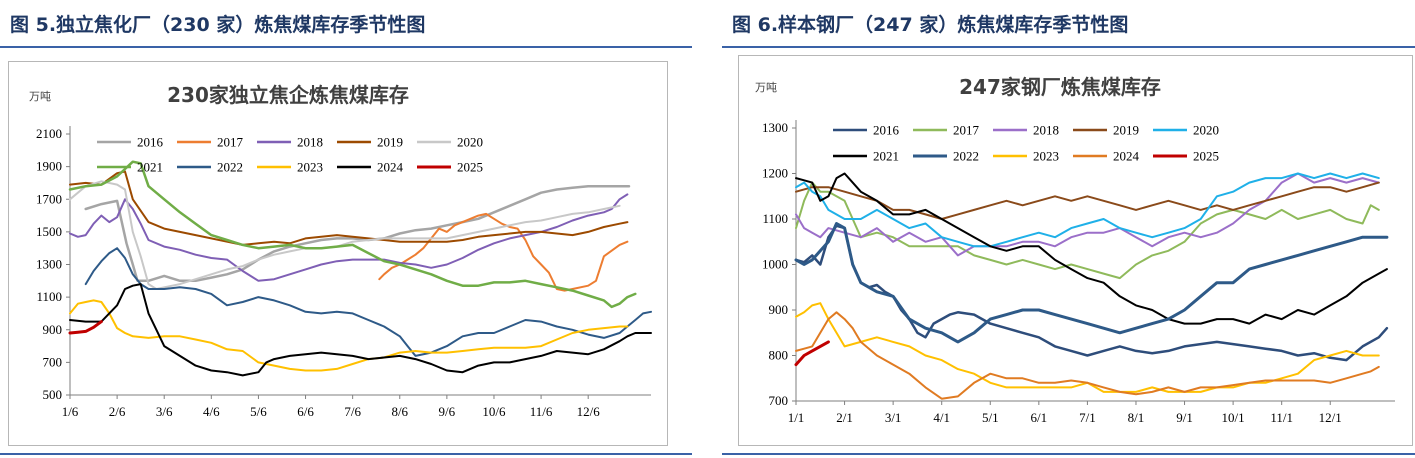 The image size is (1415, 458). What do you see at coordinates (1184, 417) in the screenshot?
I see `x-tick-label: 9/1` at bounding box center [1184, 417].